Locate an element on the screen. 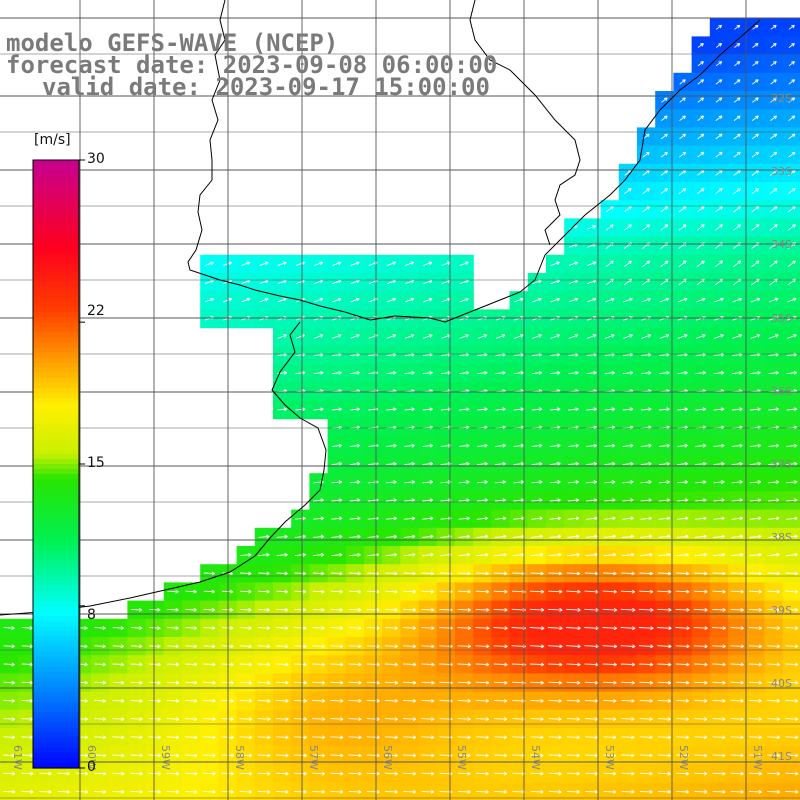  latitude-label: 33S is located at coordinates (781, 171).